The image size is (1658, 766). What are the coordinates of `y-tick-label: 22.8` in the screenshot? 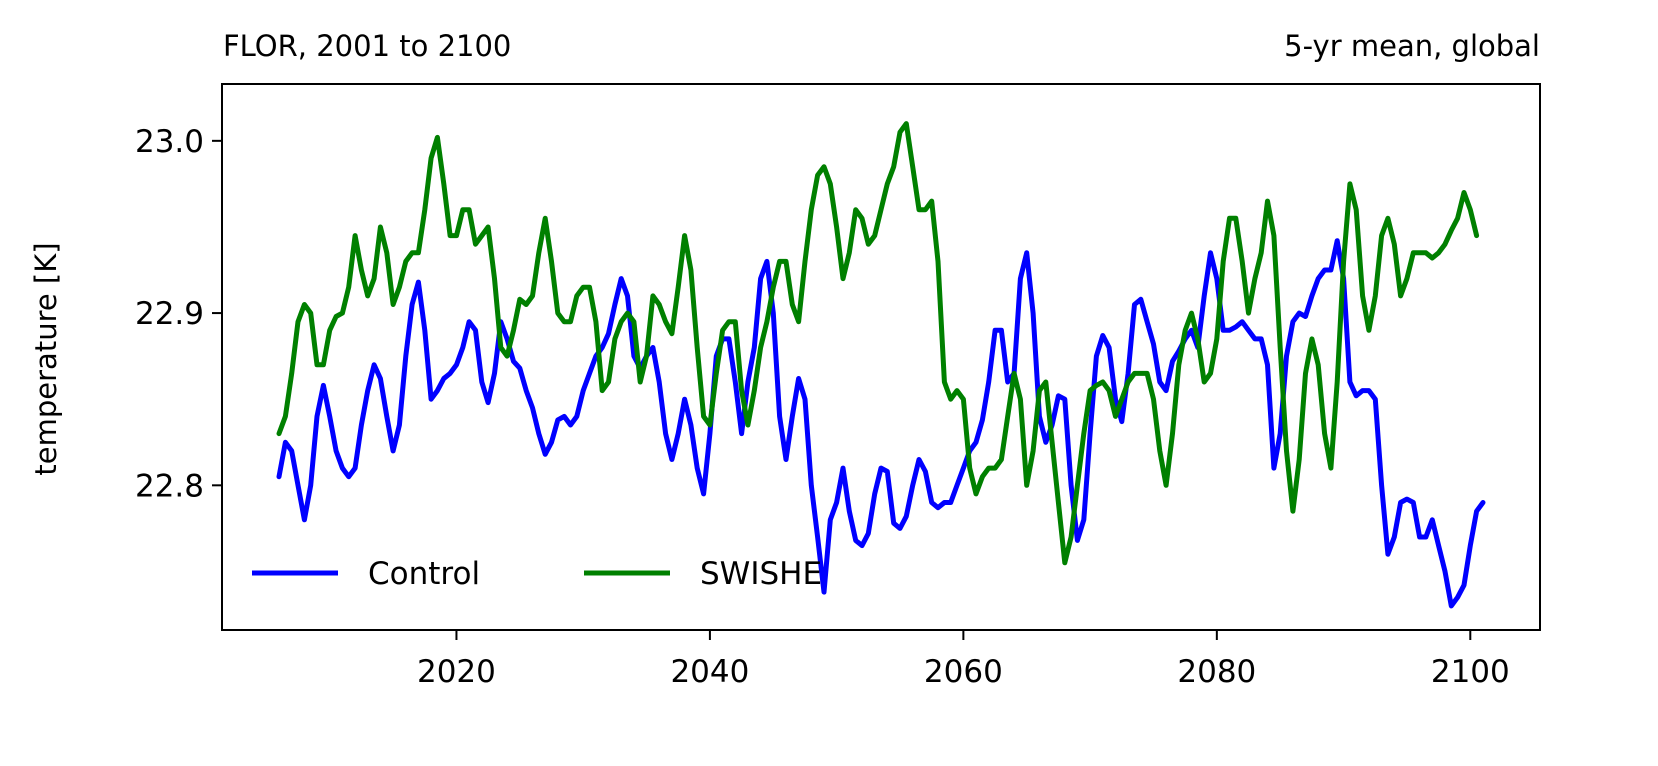 It's located at (169, 486).